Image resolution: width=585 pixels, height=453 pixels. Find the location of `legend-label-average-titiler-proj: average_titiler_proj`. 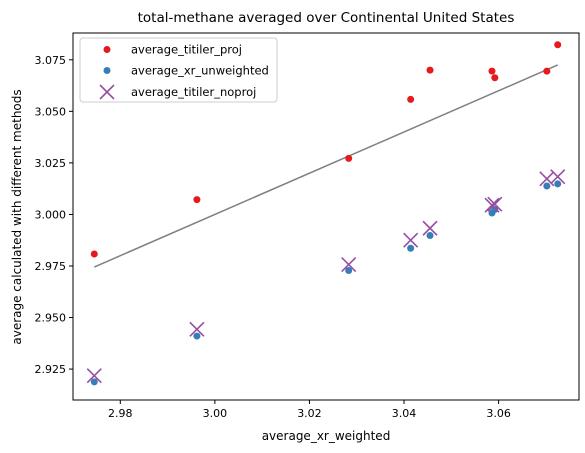

legend-label-average-titiler-proj: average_titiler_proj is located at coordinates (186, 50).